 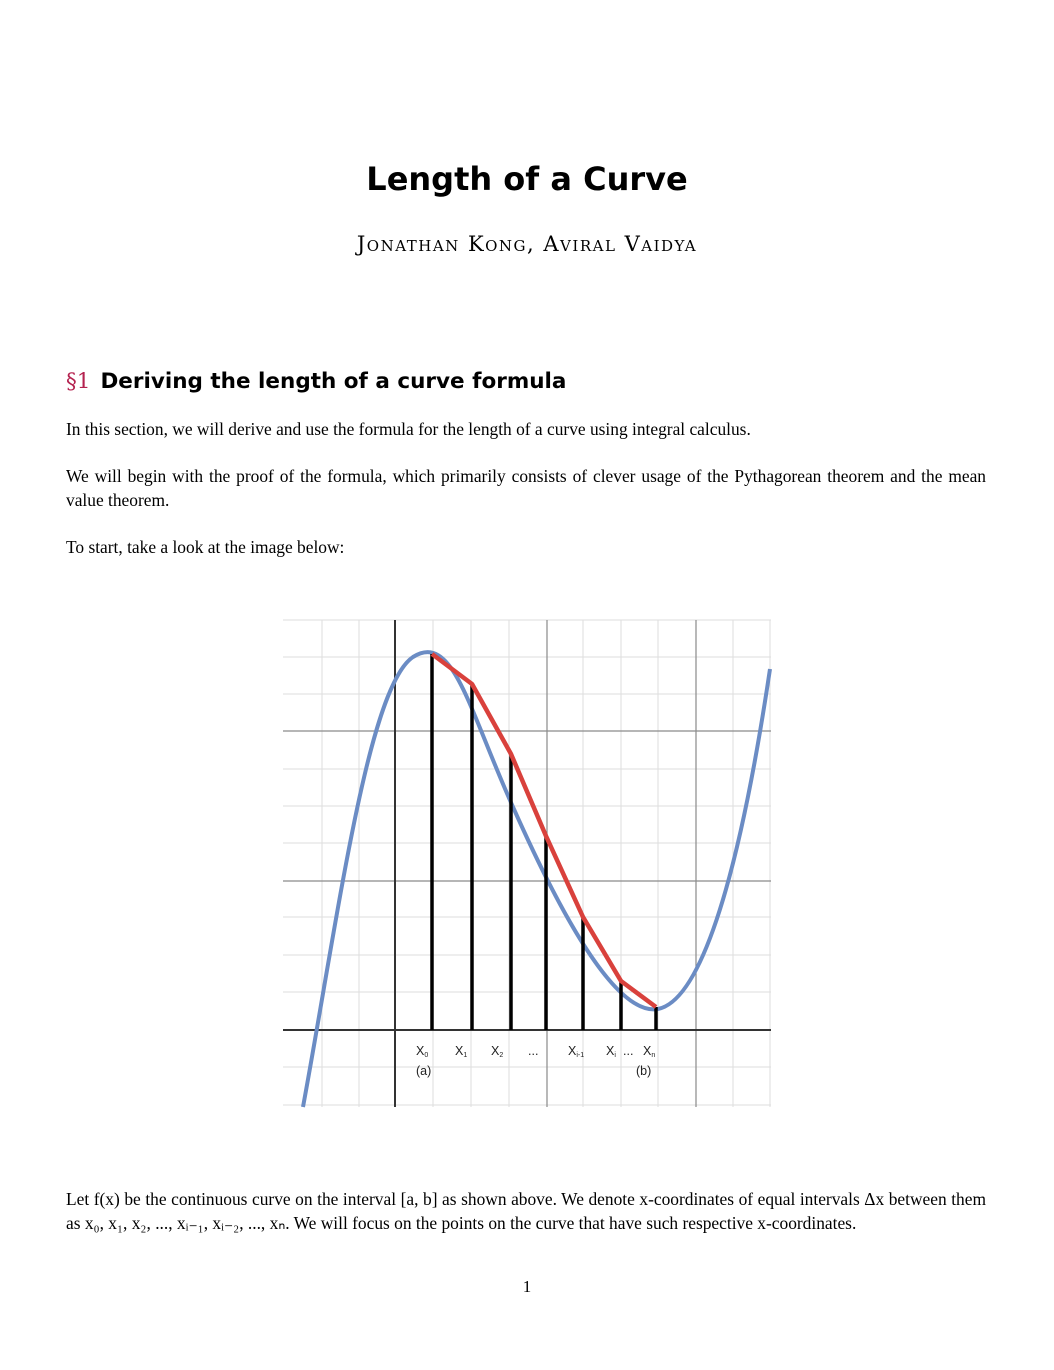 I want to click on section-title: Deriving the length of a curve formula, so click(x=333, y=381).